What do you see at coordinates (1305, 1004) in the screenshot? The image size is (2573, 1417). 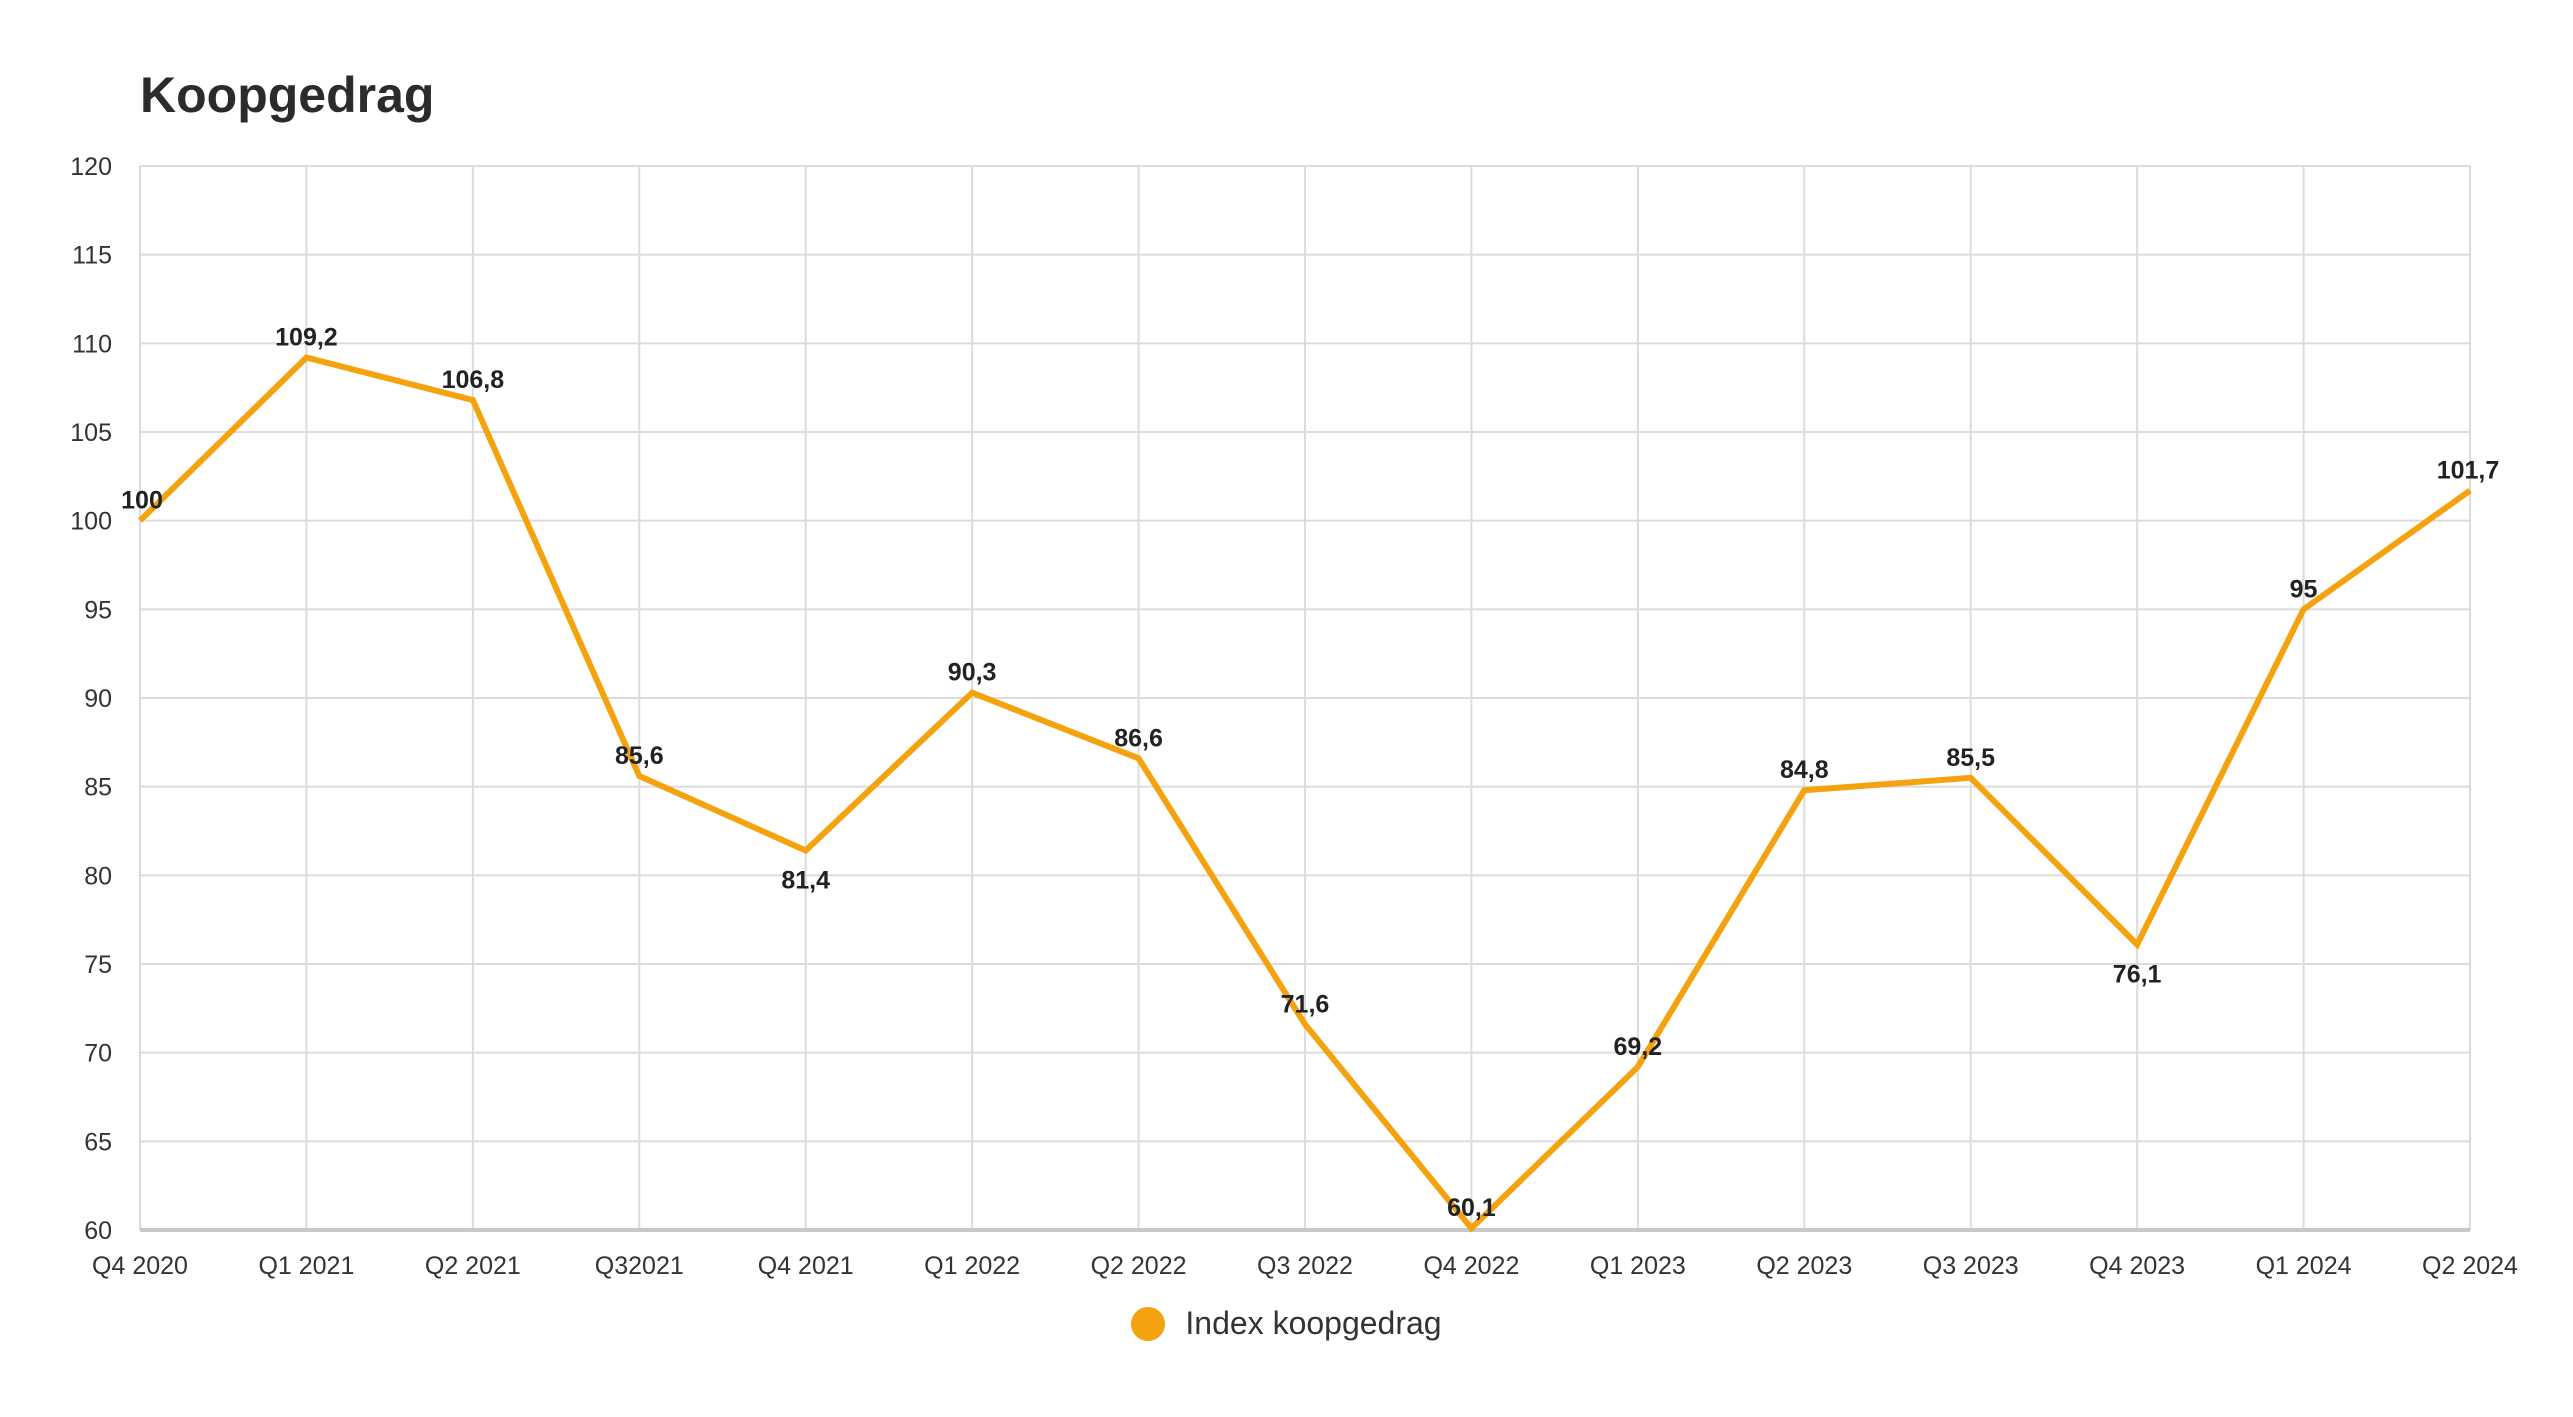 I see `data-label: 71,6` at bounding box center [1305, 1004].